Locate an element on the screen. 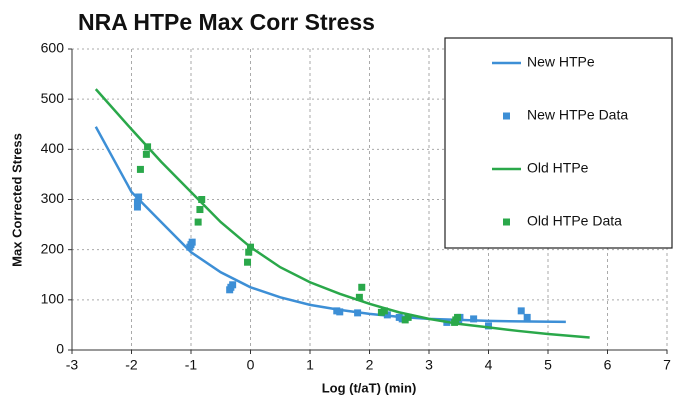 The width and height of the screenshot is (681, 402). legend-label: Old HTPe Data is located at coordinates (574, 221).